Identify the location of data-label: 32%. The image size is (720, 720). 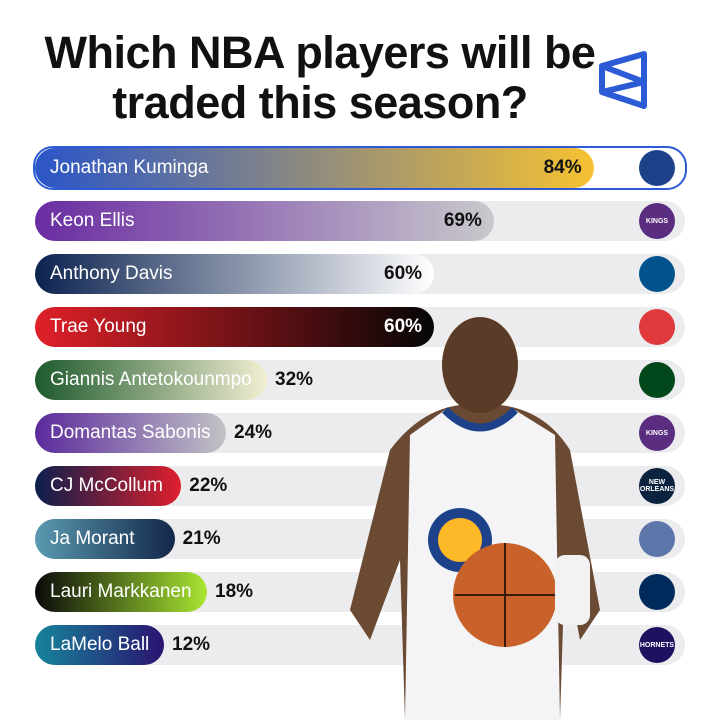
(294, 379).